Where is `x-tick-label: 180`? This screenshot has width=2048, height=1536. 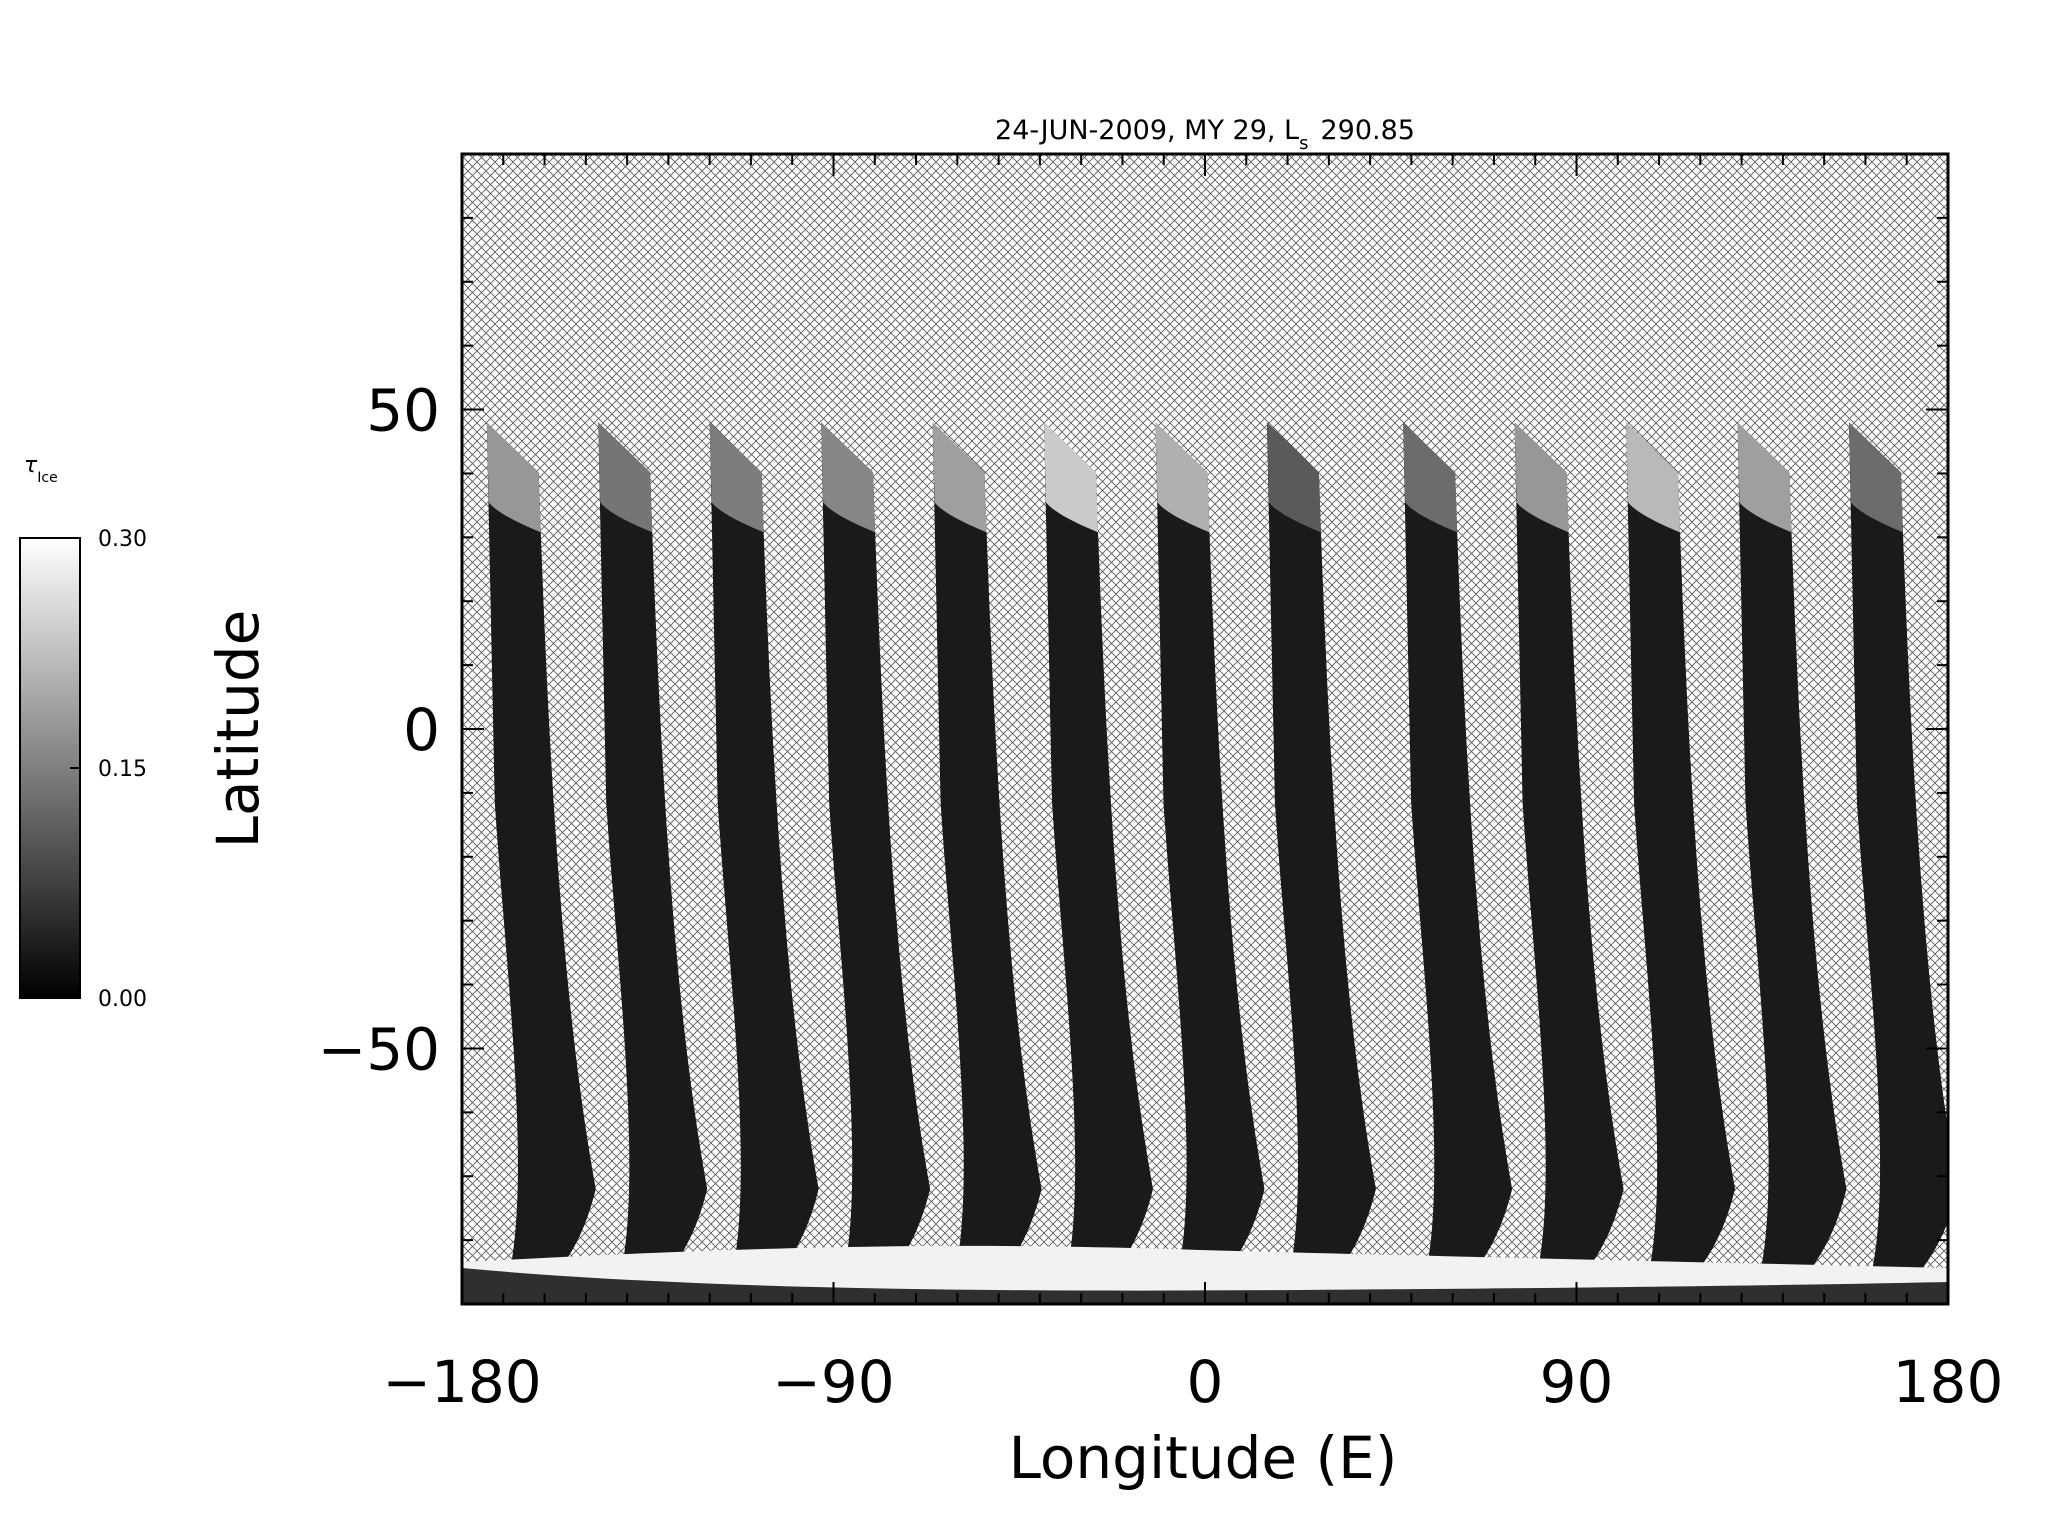
x-tick-label: 180 is located at coordinates (1948, 1382).